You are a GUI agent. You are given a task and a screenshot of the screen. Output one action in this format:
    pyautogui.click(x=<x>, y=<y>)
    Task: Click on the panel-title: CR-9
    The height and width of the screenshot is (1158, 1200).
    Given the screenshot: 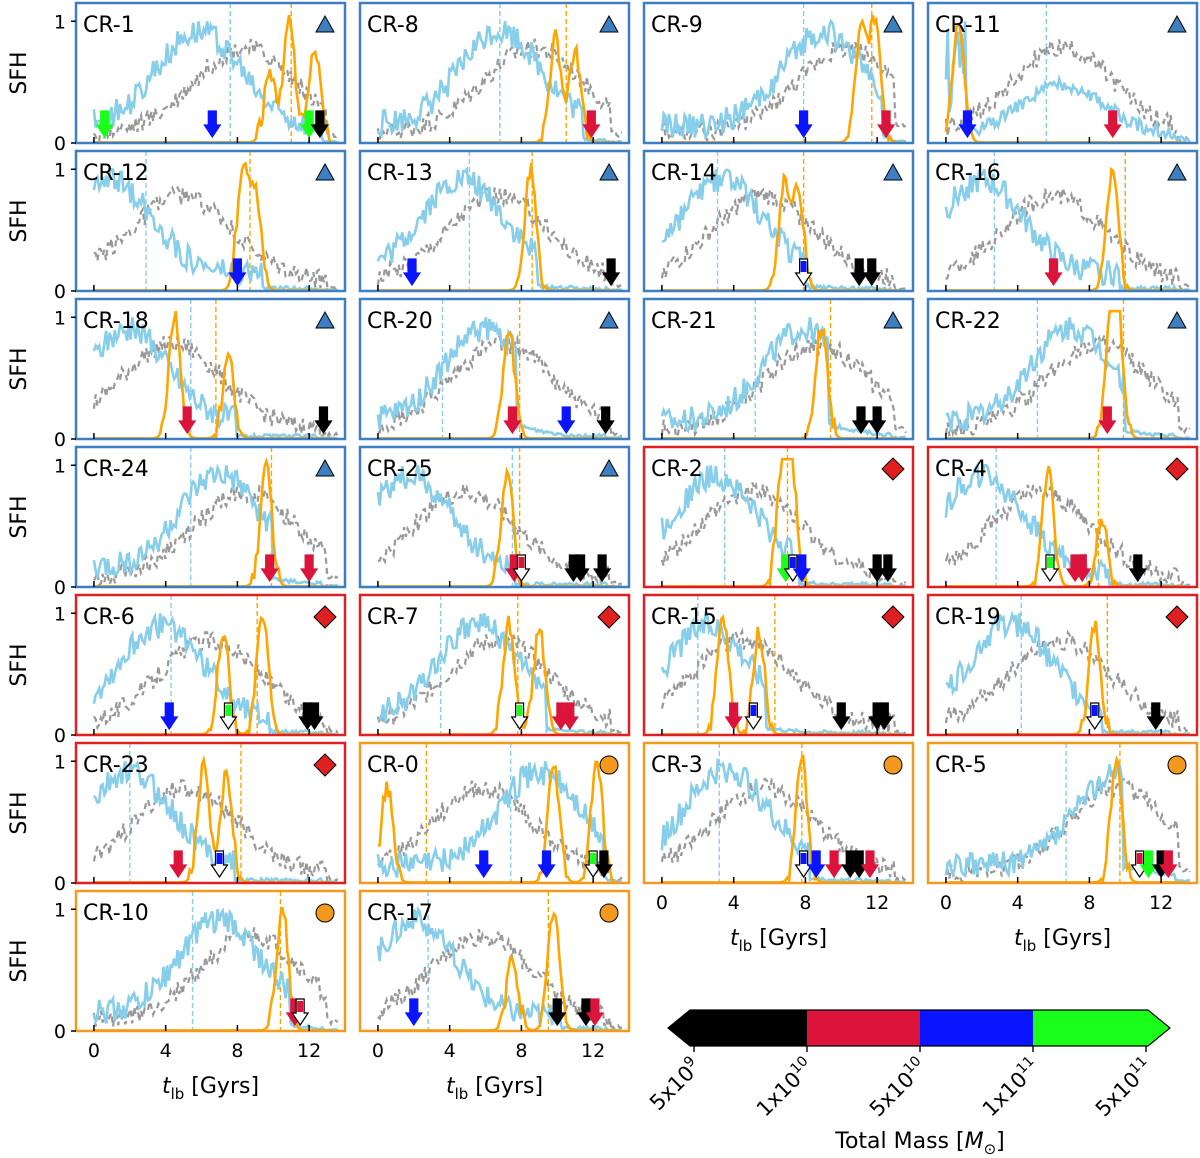 What is the action you would take?
    pyautogui.click(x=677, y=25)
    